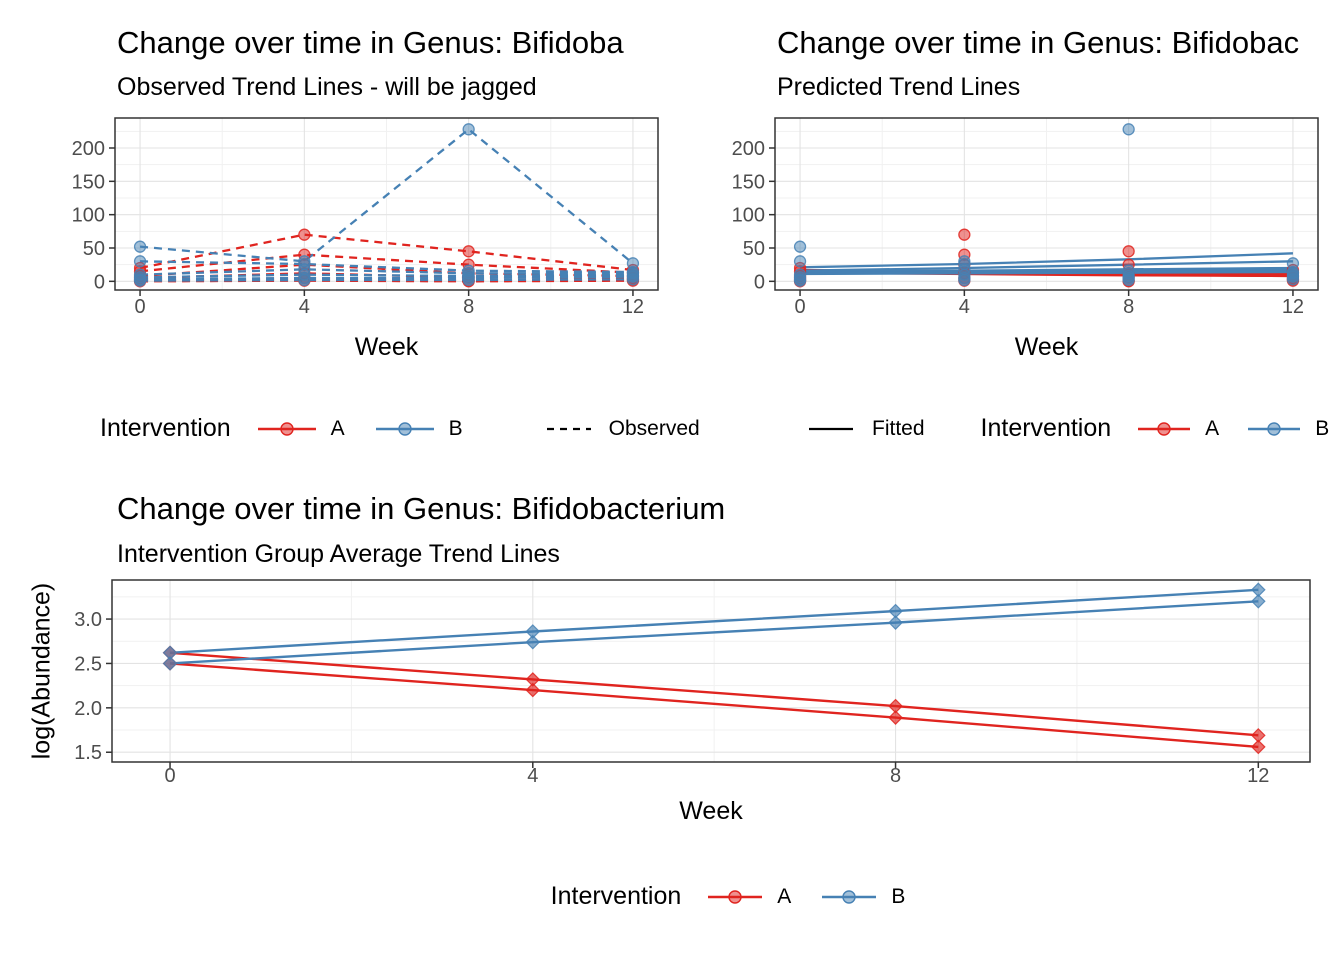 Image resolution: width=1344 pixels, height=960 pixels. I want to click on legend-intervention-title-left: Intervention, so click(165, 428).